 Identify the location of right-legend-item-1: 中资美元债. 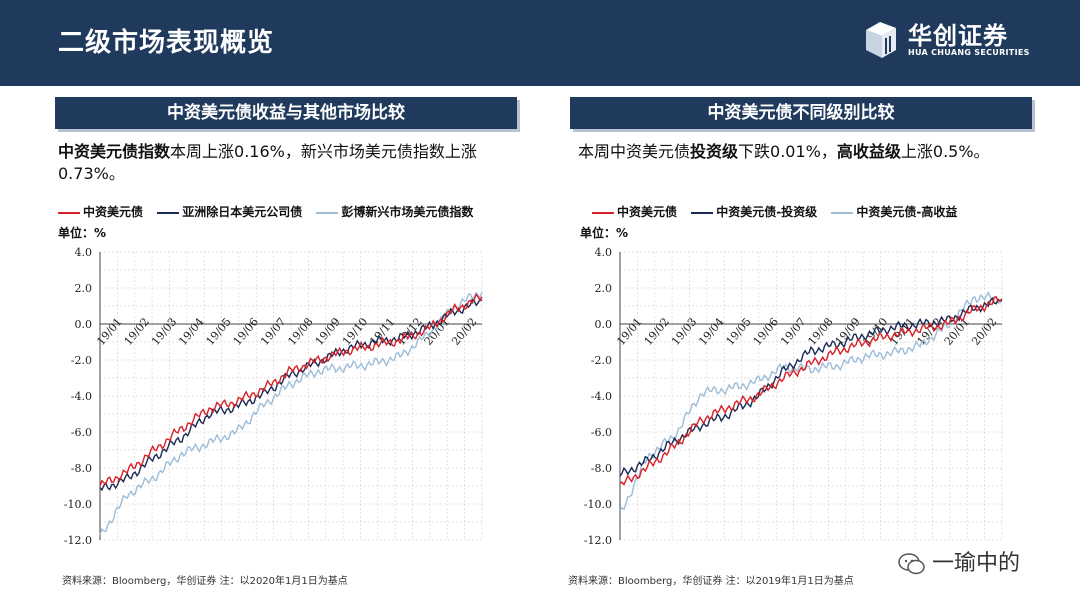
(634, 211).